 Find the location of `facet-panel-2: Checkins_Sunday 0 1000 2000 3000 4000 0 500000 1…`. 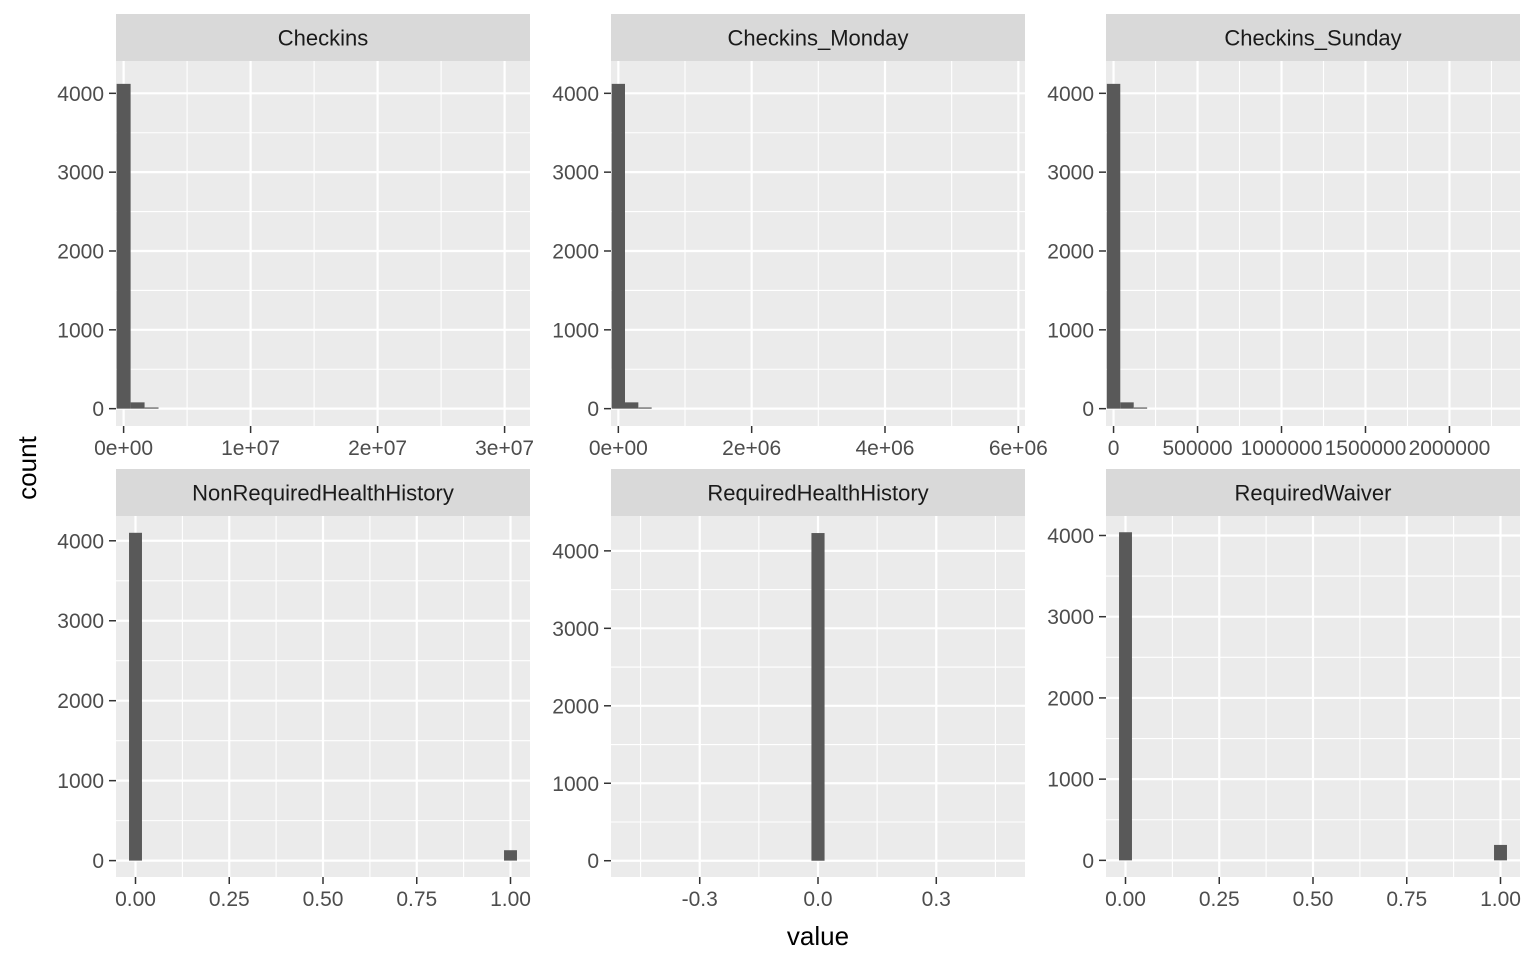

facet-panel-2: Checkins_Sunday 0 1000 2000 3000 4000 0 500000 1… is located at coordinates (1283, 237).